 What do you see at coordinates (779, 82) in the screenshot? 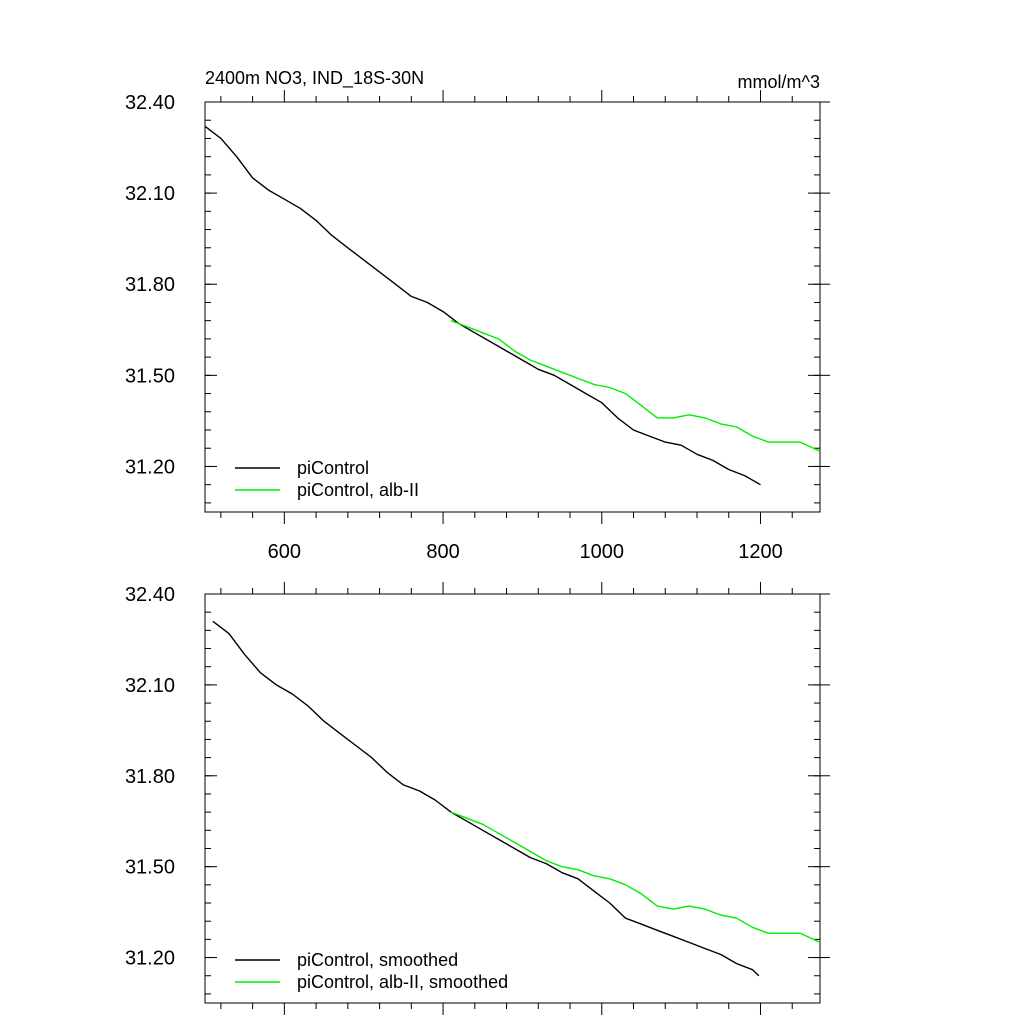
I see `units-label: mmol/m^3` at bounding box center [779, 82].